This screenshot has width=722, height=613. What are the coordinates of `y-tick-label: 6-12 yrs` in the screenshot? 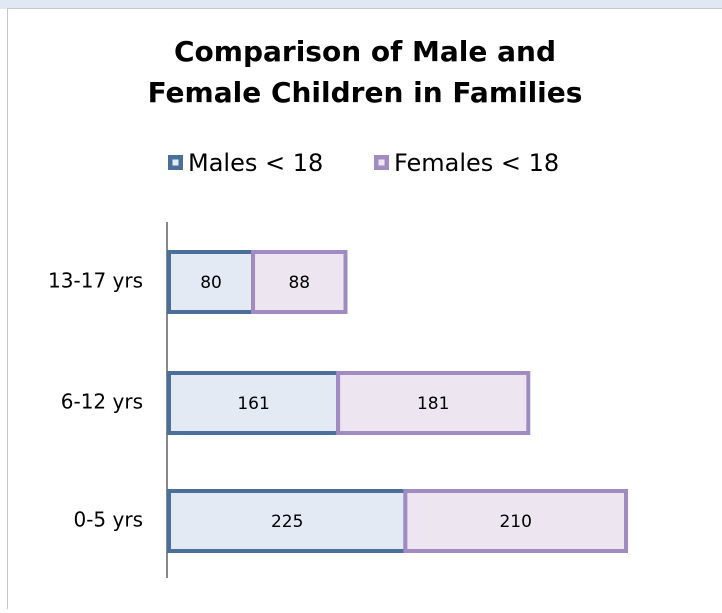 It's located at (102, 402).